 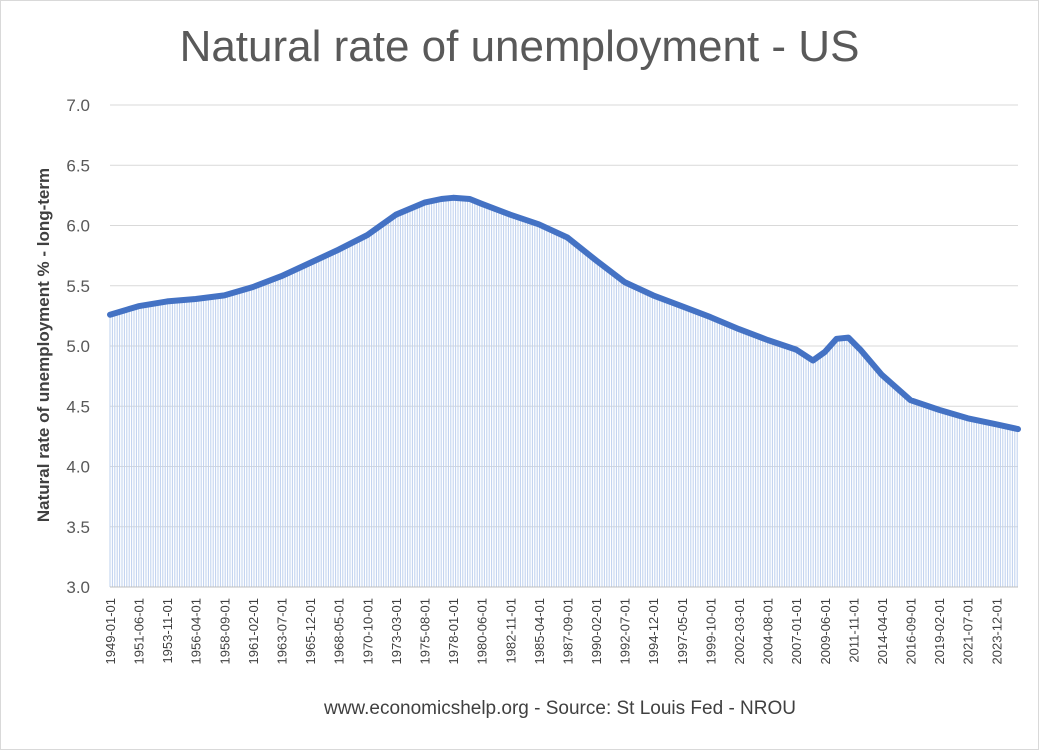 What do you see at coordinates (78, 105) in the screenshot?
I see `y-tick-label: 7.0` at bounding box center [78, 105].